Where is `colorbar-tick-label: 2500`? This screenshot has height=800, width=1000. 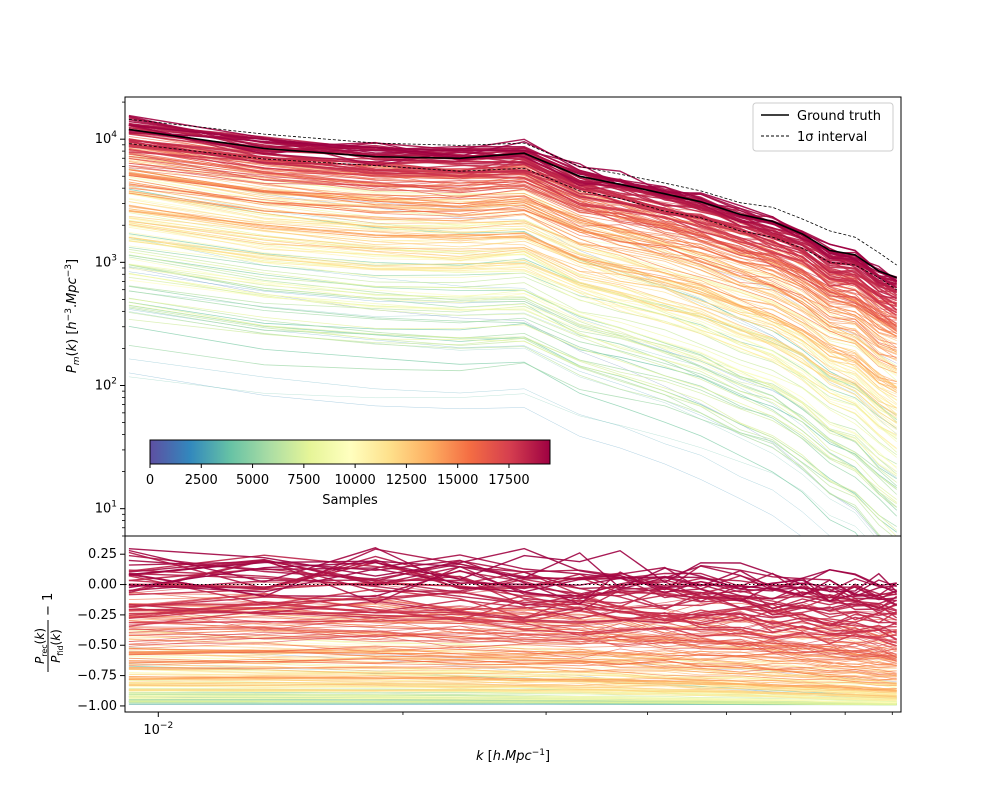
colorbar-tick-label: 2500 is located at coordinates (201, 480).